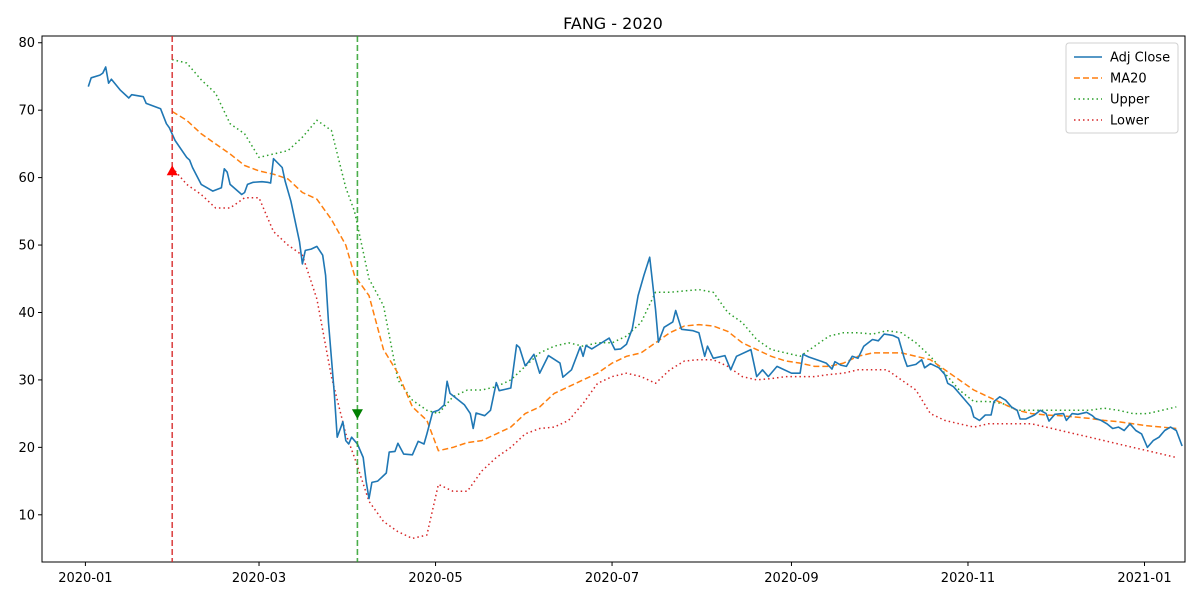  Describe the element at coordinates (791, 578) in the screenshot. I see `x-tick-label: 2020-09` at that location.